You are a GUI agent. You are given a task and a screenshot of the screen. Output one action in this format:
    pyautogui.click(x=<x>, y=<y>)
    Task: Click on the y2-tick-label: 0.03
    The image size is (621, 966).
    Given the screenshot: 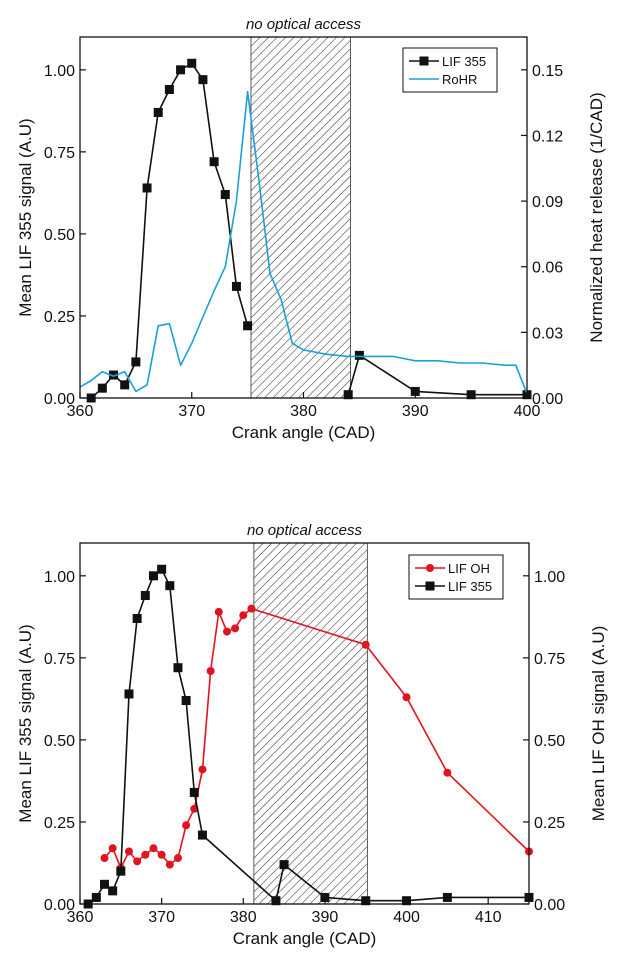 What is the action you would take?
    pyautogui.click(x=547, y=333)
    